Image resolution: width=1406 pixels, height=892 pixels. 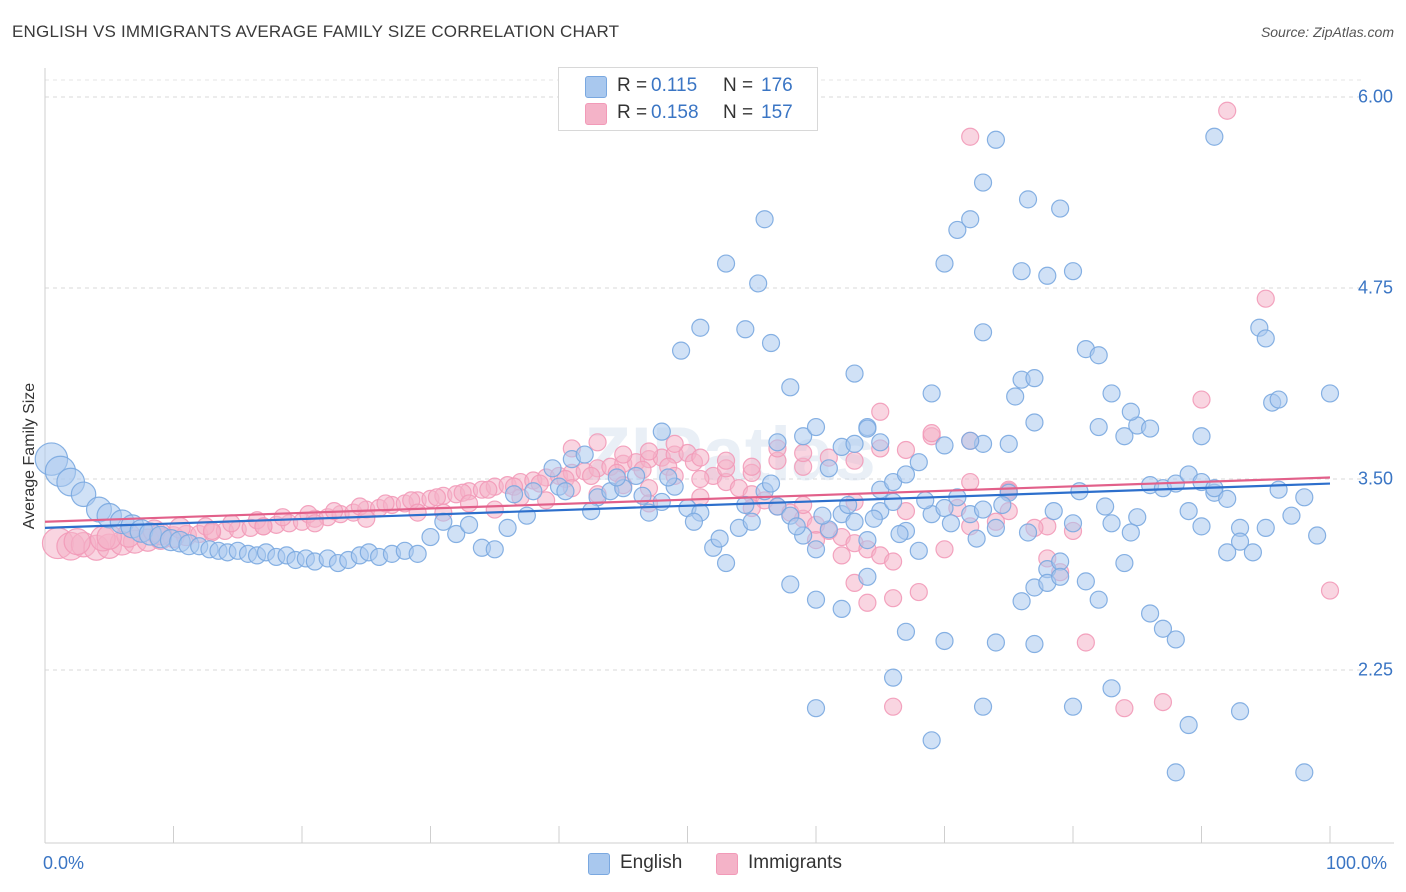 I want to click on y-tick-label: 6.00, so click(x=1375, y=96).